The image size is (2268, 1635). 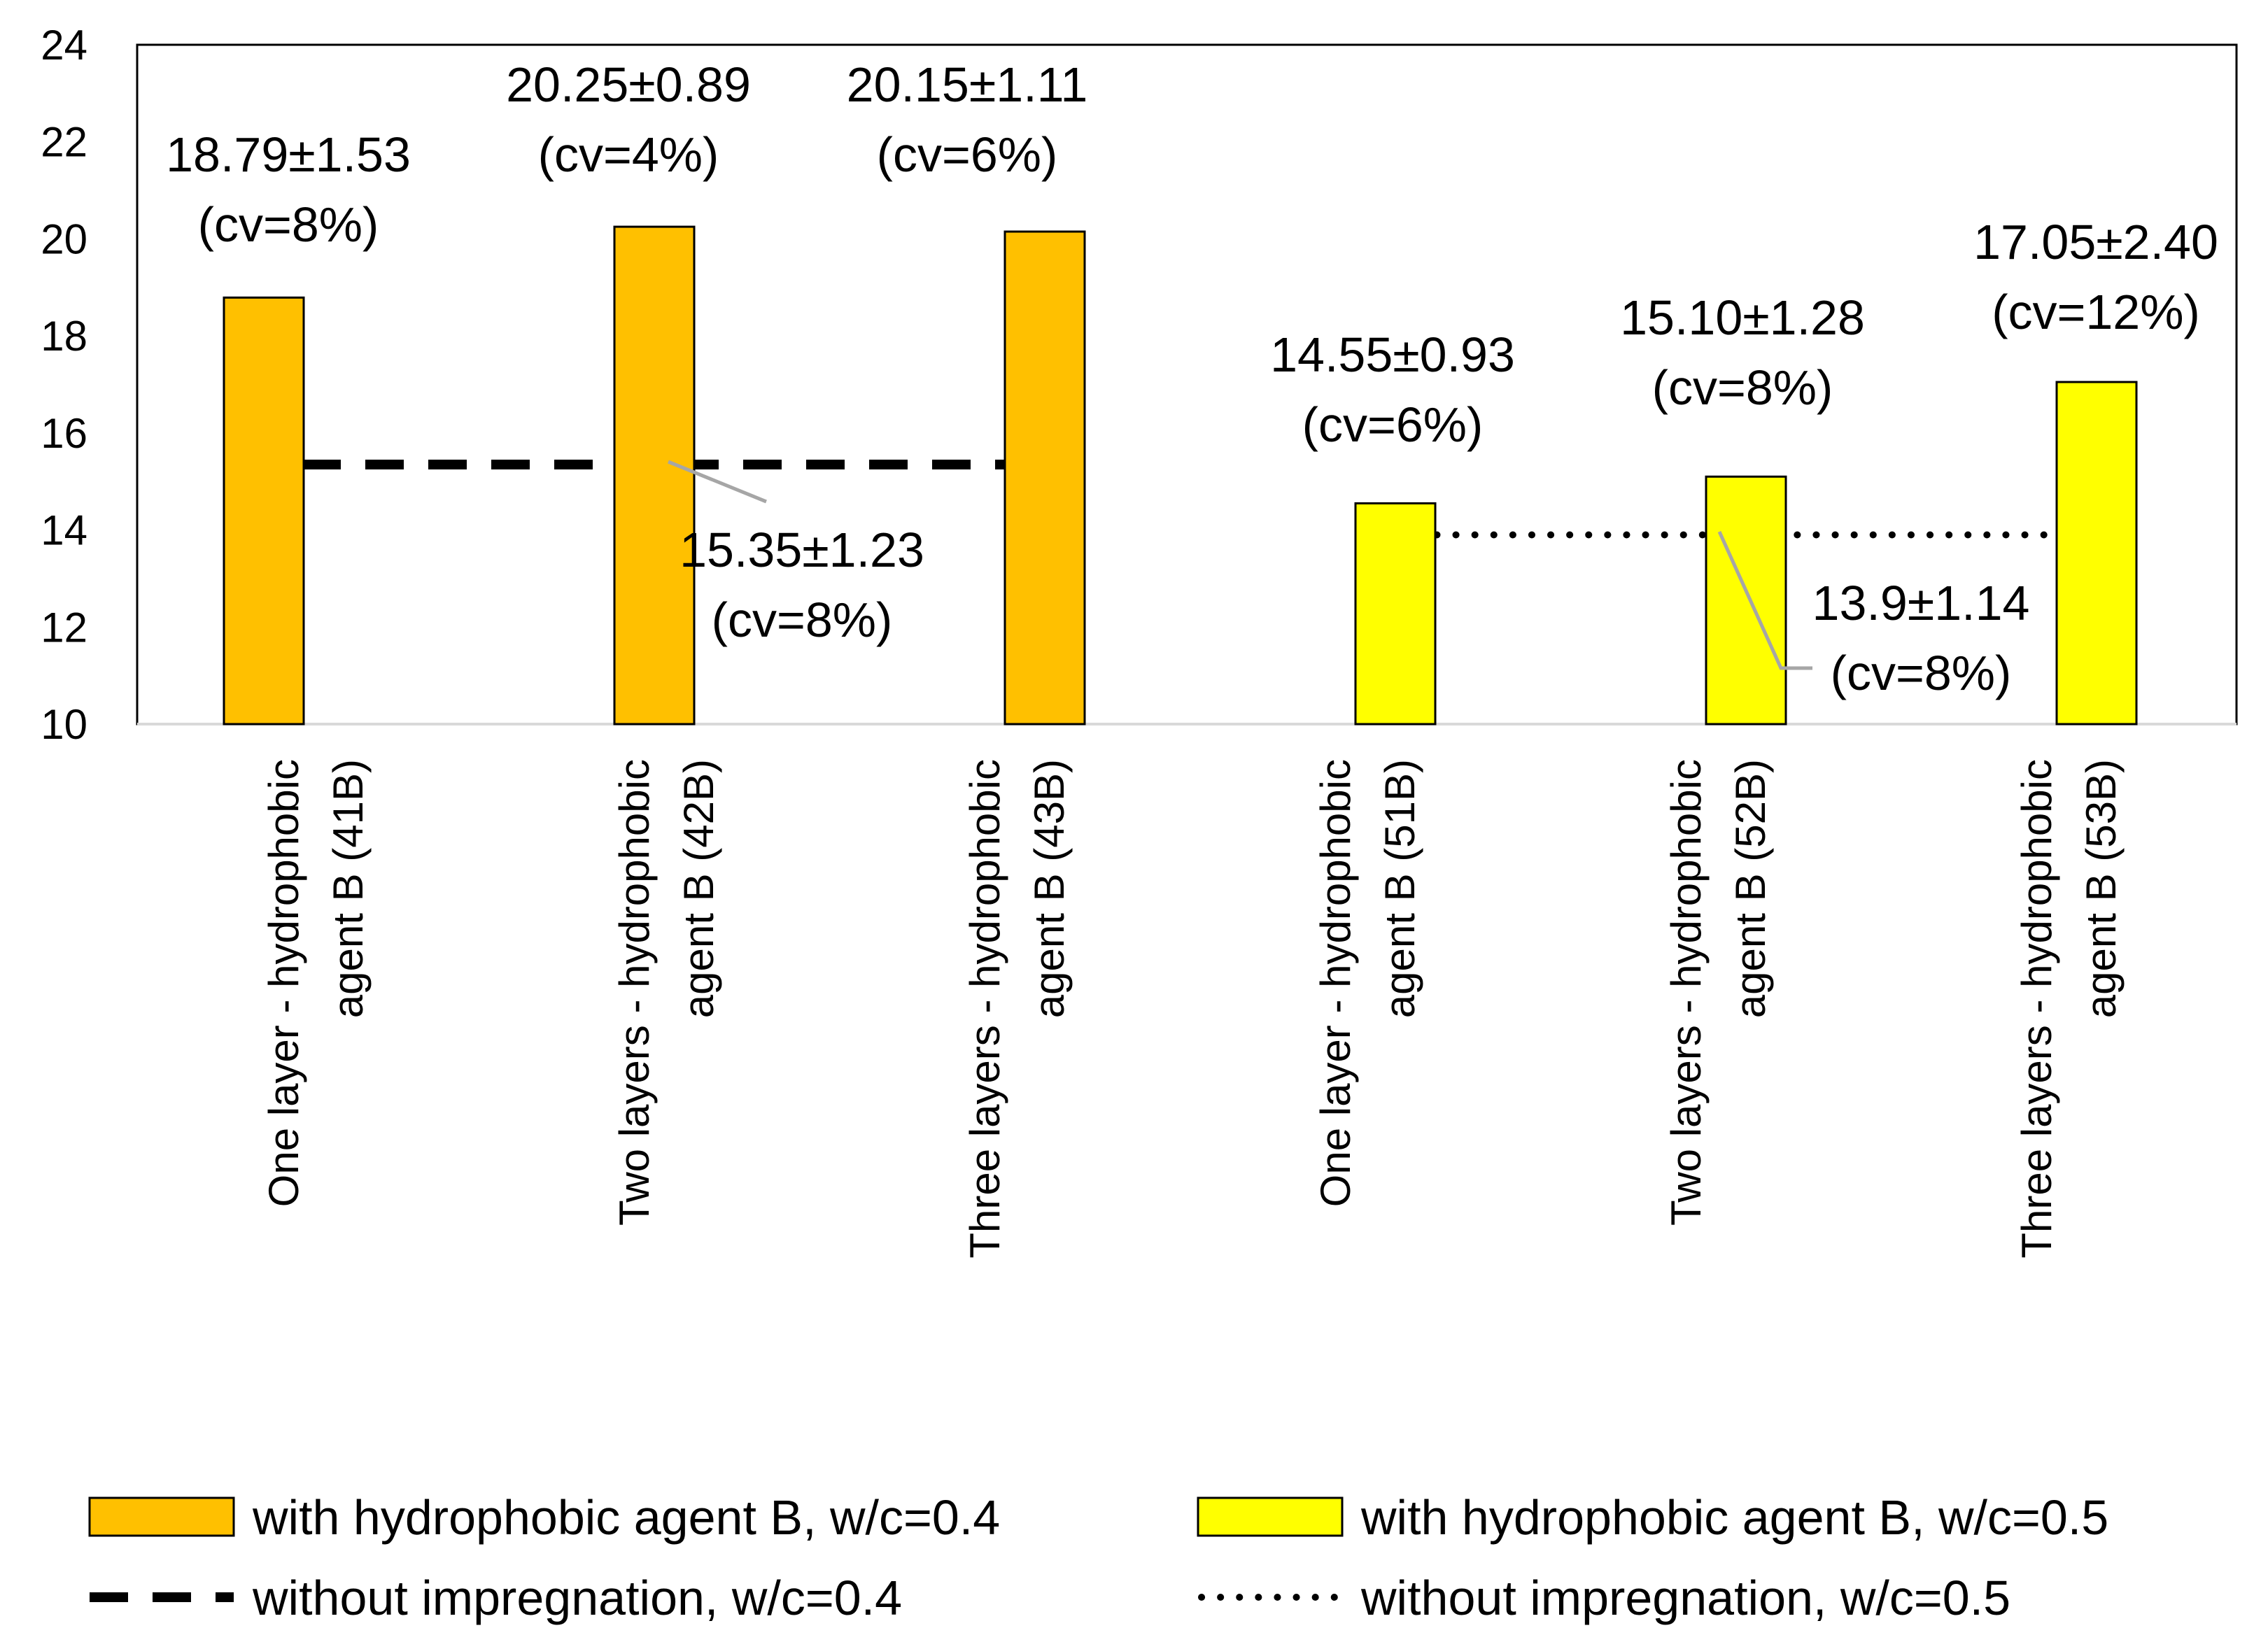 I want to click on data-label: 20.25±0.89, so click(x=628, y=84).